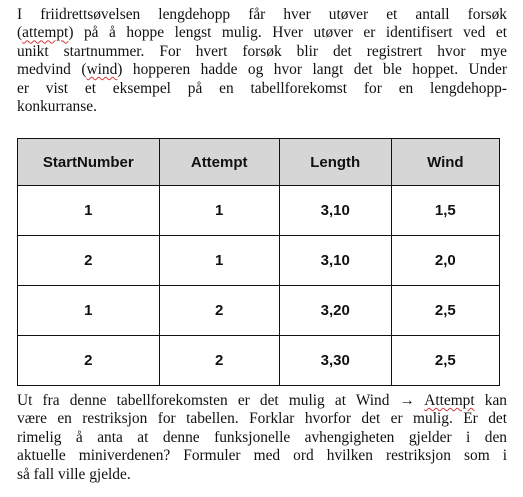 This screenshot has width=523, height=497. Describe the element at coordinates (335, 162) in the screenshot. I see `header-length: Length` at that location.